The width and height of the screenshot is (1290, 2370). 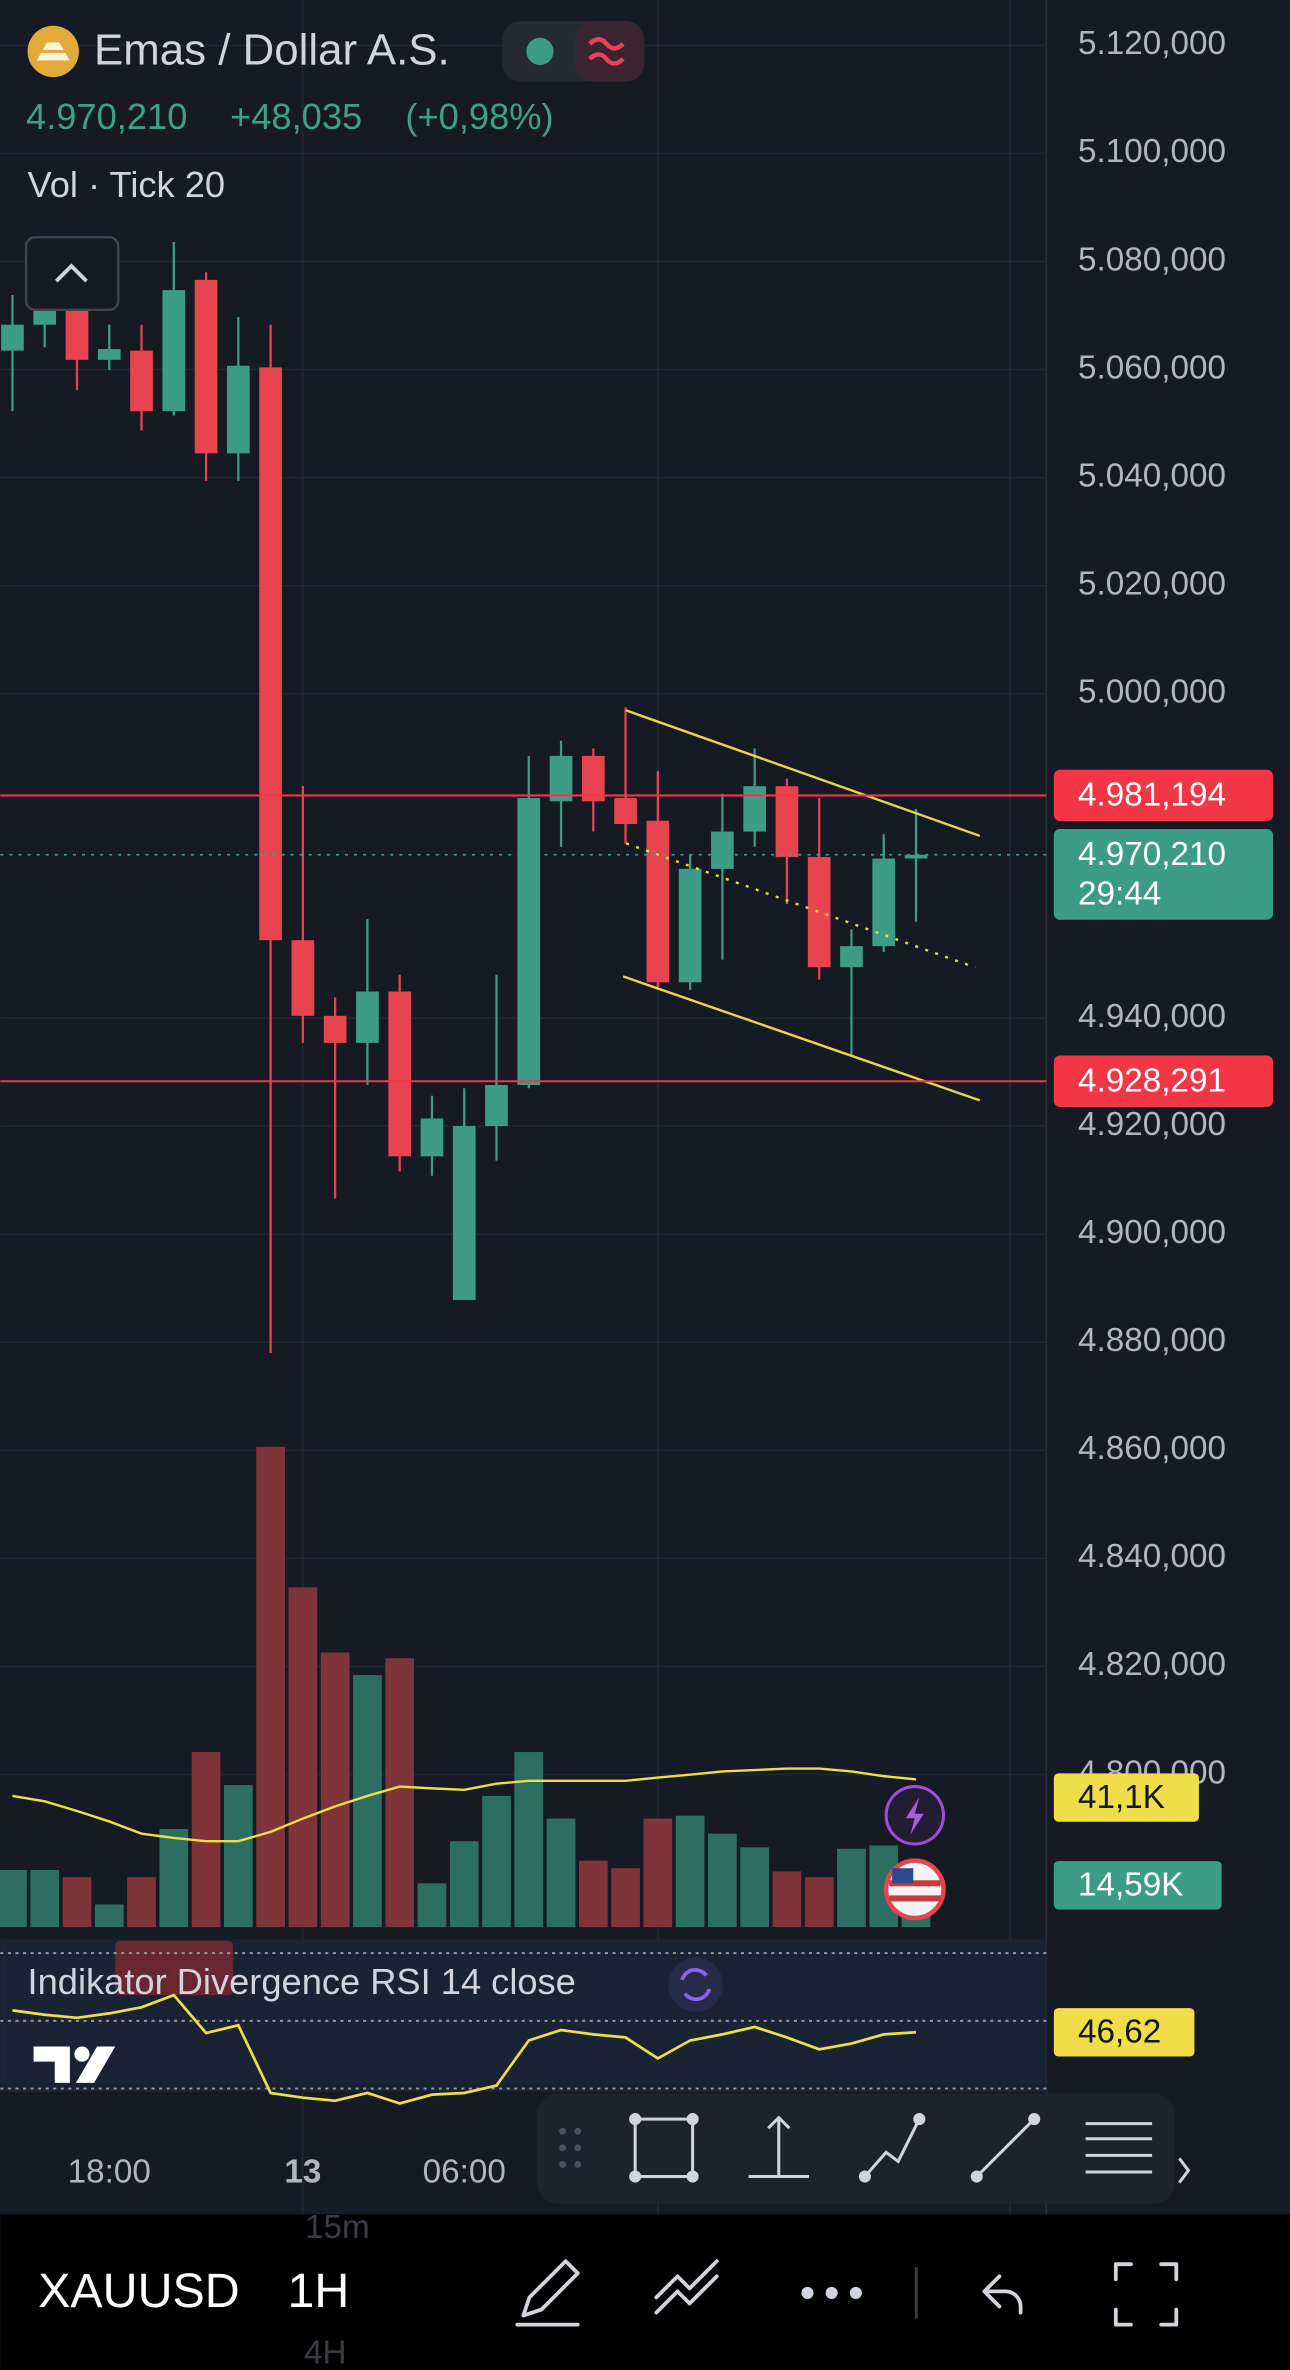 What do you see at coordinates (1146, 2294) in the screenshot?
I see `fullscreen-button` at bounding box center [1146, 2294].